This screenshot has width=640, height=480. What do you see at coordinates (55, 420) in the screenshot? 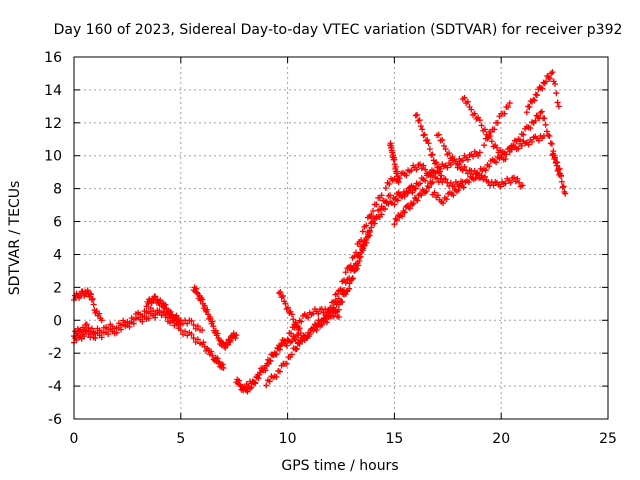
I see `y-tick-label: -6` at bounding box center [55, 420].